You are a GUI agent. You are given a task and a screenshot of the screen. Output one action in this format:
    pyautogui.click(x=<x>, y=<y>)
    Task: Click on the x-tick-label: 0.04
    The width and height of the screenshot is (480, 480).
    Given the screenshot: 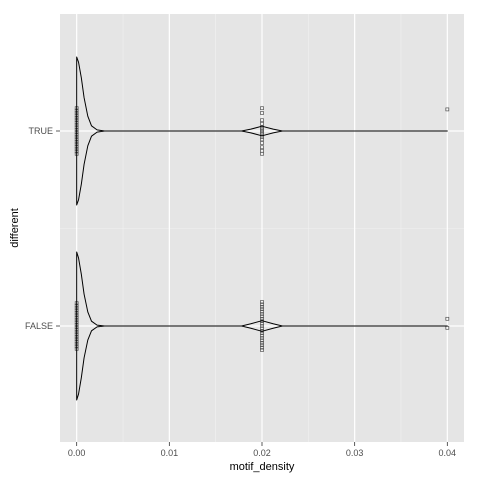 What is the action you would take?
    pyautogui.click(x=448, y=453)
    